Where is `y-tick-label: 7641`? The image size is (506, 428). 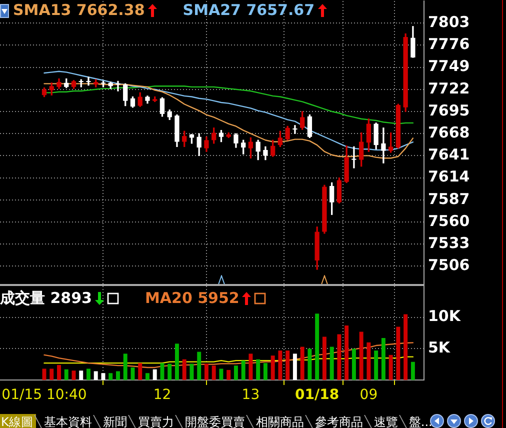
y-tick-label: 7641 is located at coordinates (449, 155).